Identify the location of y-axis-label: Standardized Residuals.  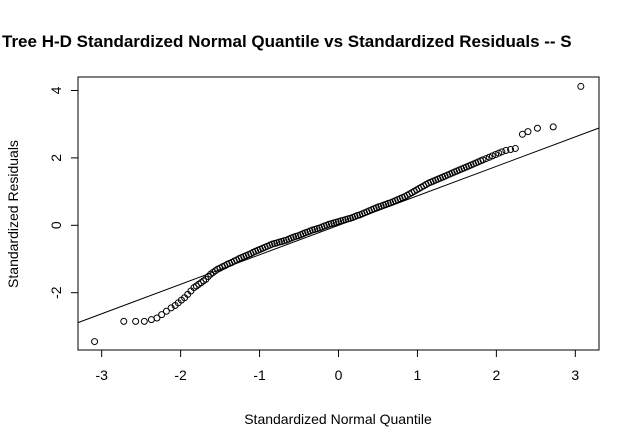
(13, 214).